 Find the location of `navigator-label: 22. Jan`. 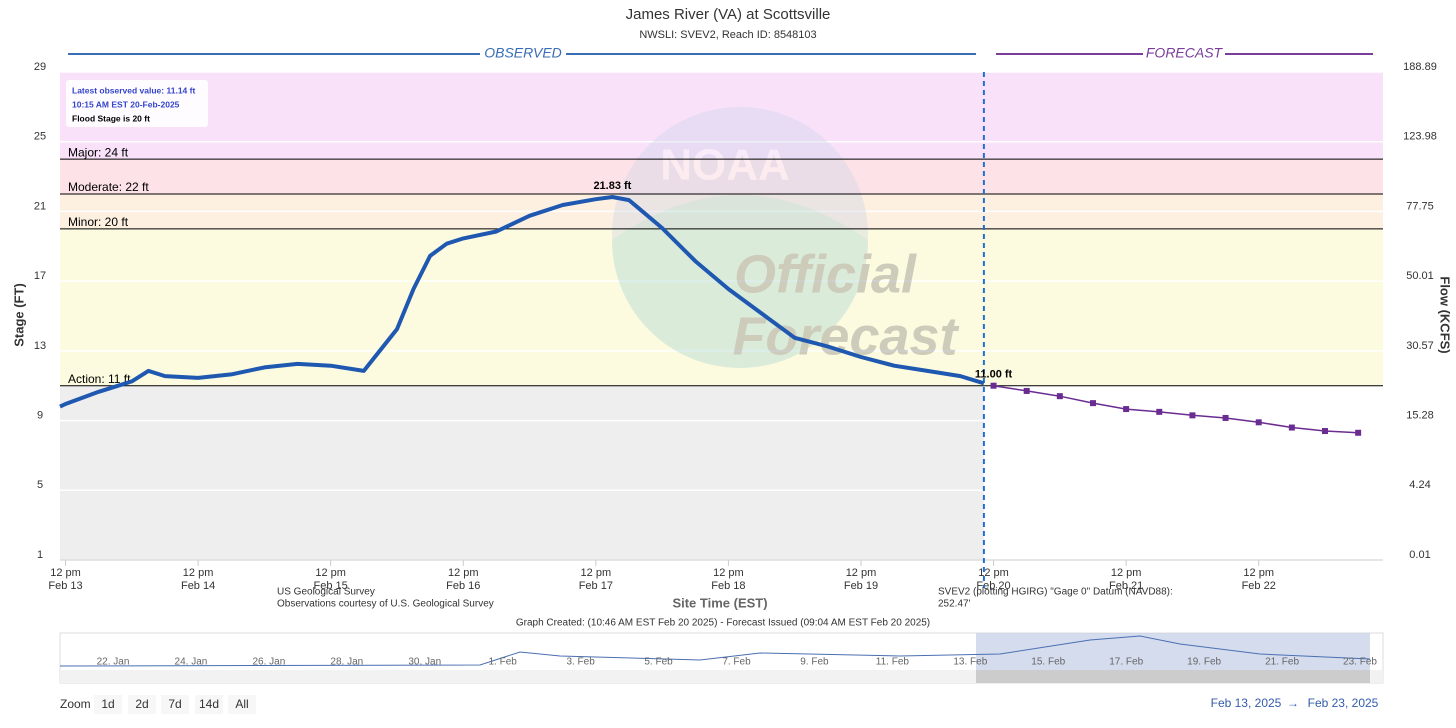

navigator-label: 22. Jan is located at coordinates (113, 662).